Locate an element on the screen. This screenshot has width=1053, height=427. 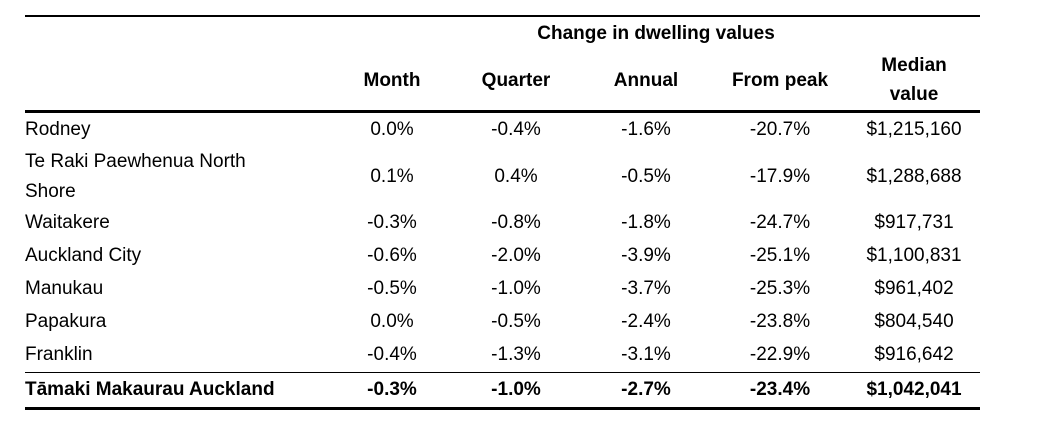
quarter-cell: 0.4% is located at coordinates (516, 176).